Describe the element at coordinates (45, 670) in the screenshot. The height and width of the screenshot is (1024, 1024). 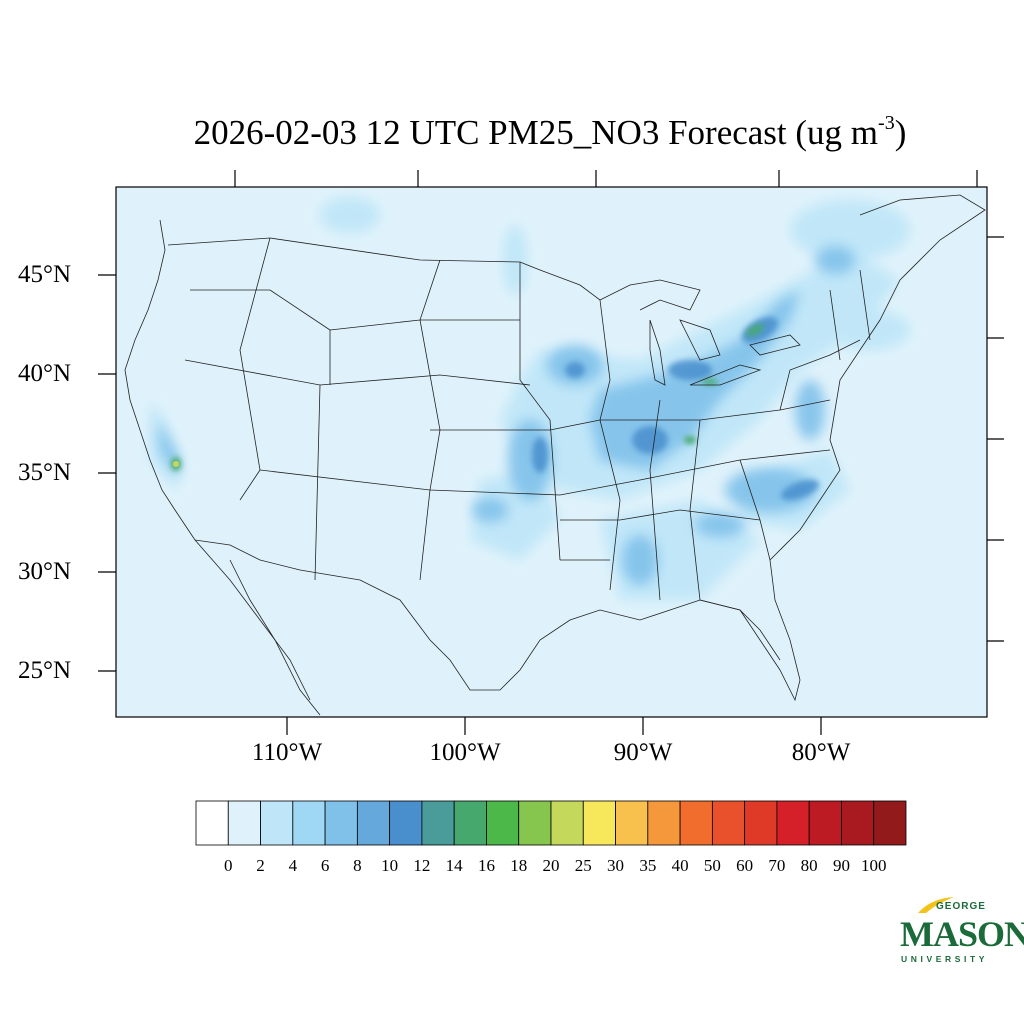
I see `lat-label-25: 25°N` at that location.